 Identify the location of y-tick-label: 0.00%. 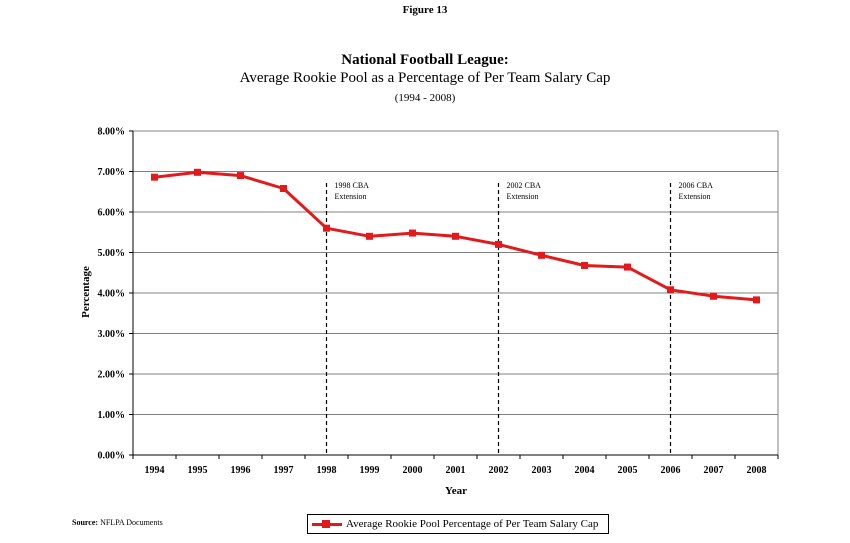
(112, 456).